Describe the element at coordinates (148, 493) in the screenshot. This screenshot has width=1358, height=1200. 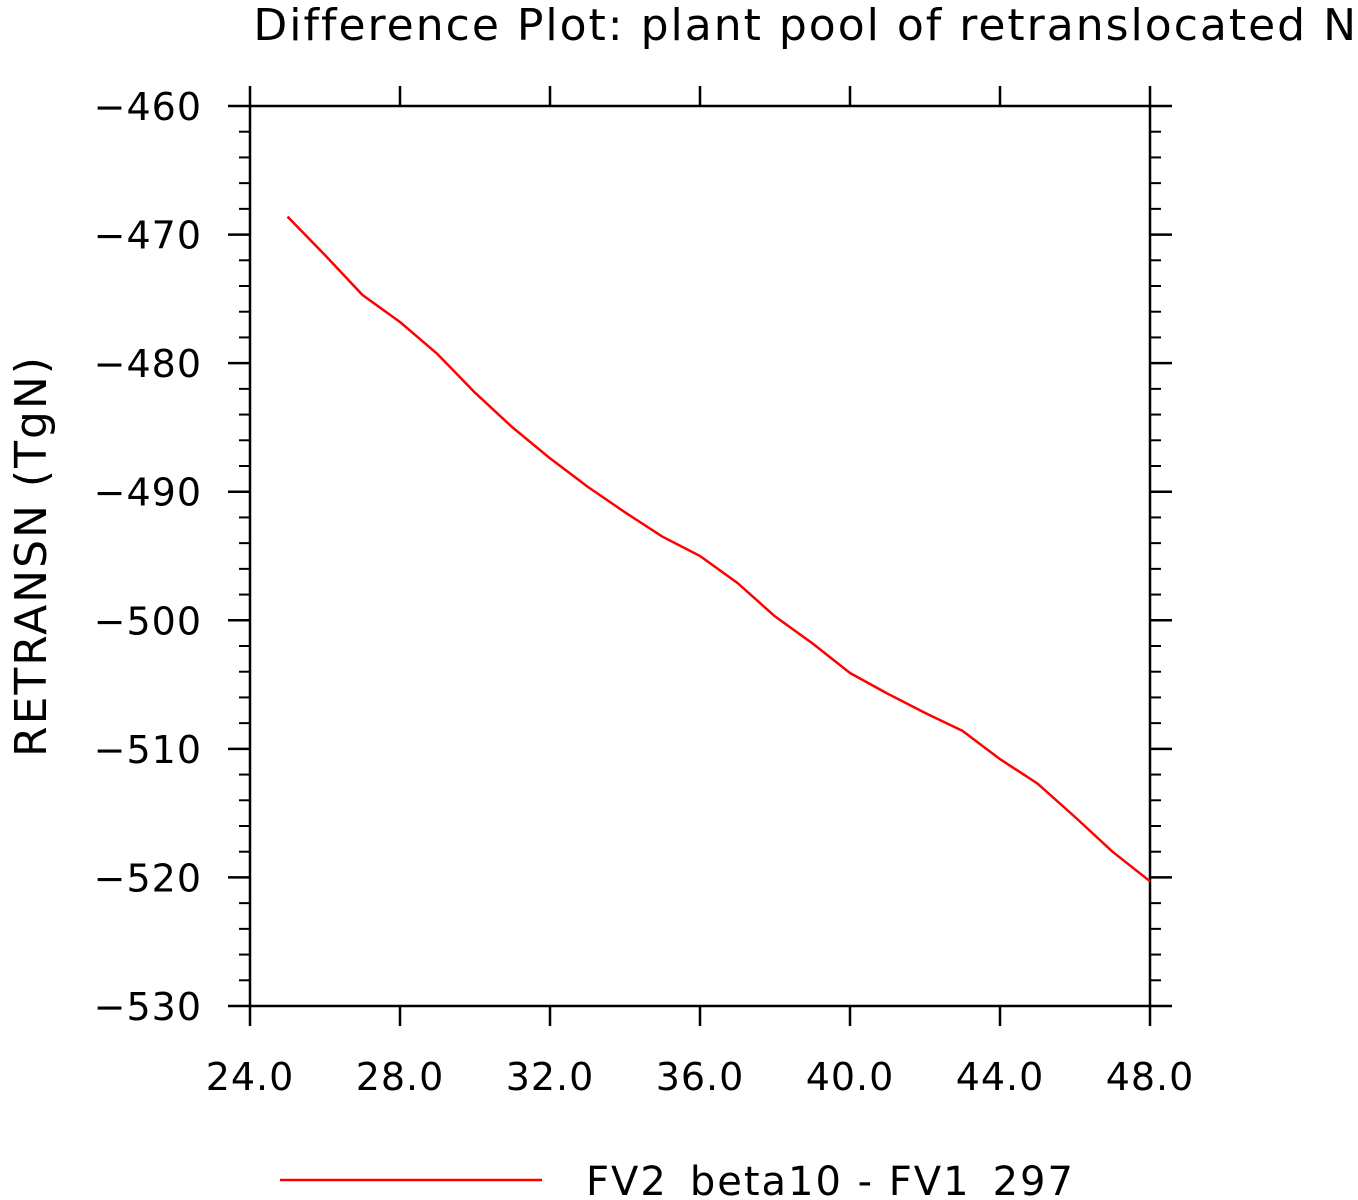
I see `y-tick-label: −490` at that location.